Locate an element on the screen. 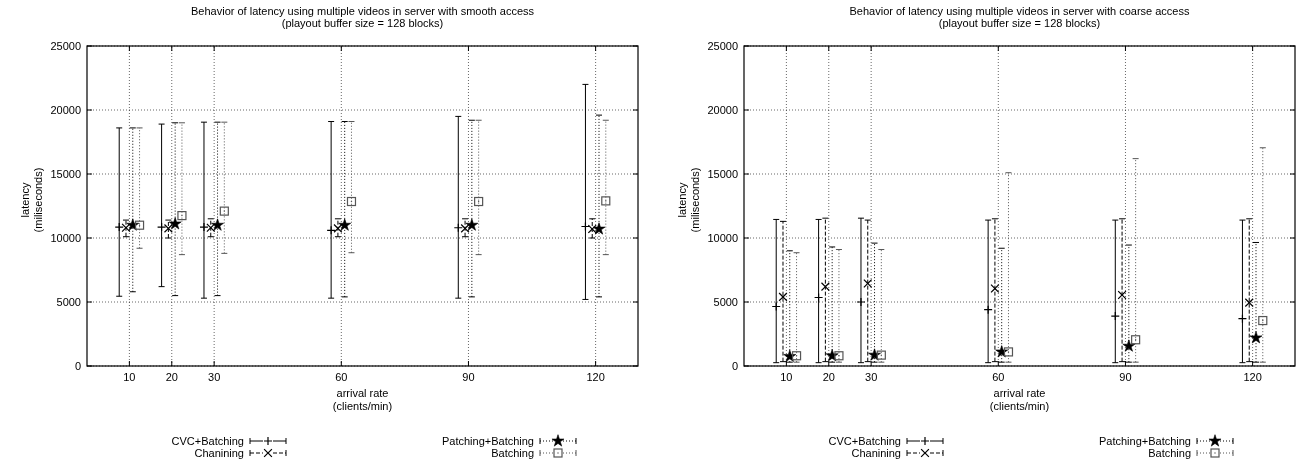 The height and width of the screenshot is (463, 1315). chart-title: Behavior of latency using multiple videos in server with coarse access is located at coordinates (1019, 11).